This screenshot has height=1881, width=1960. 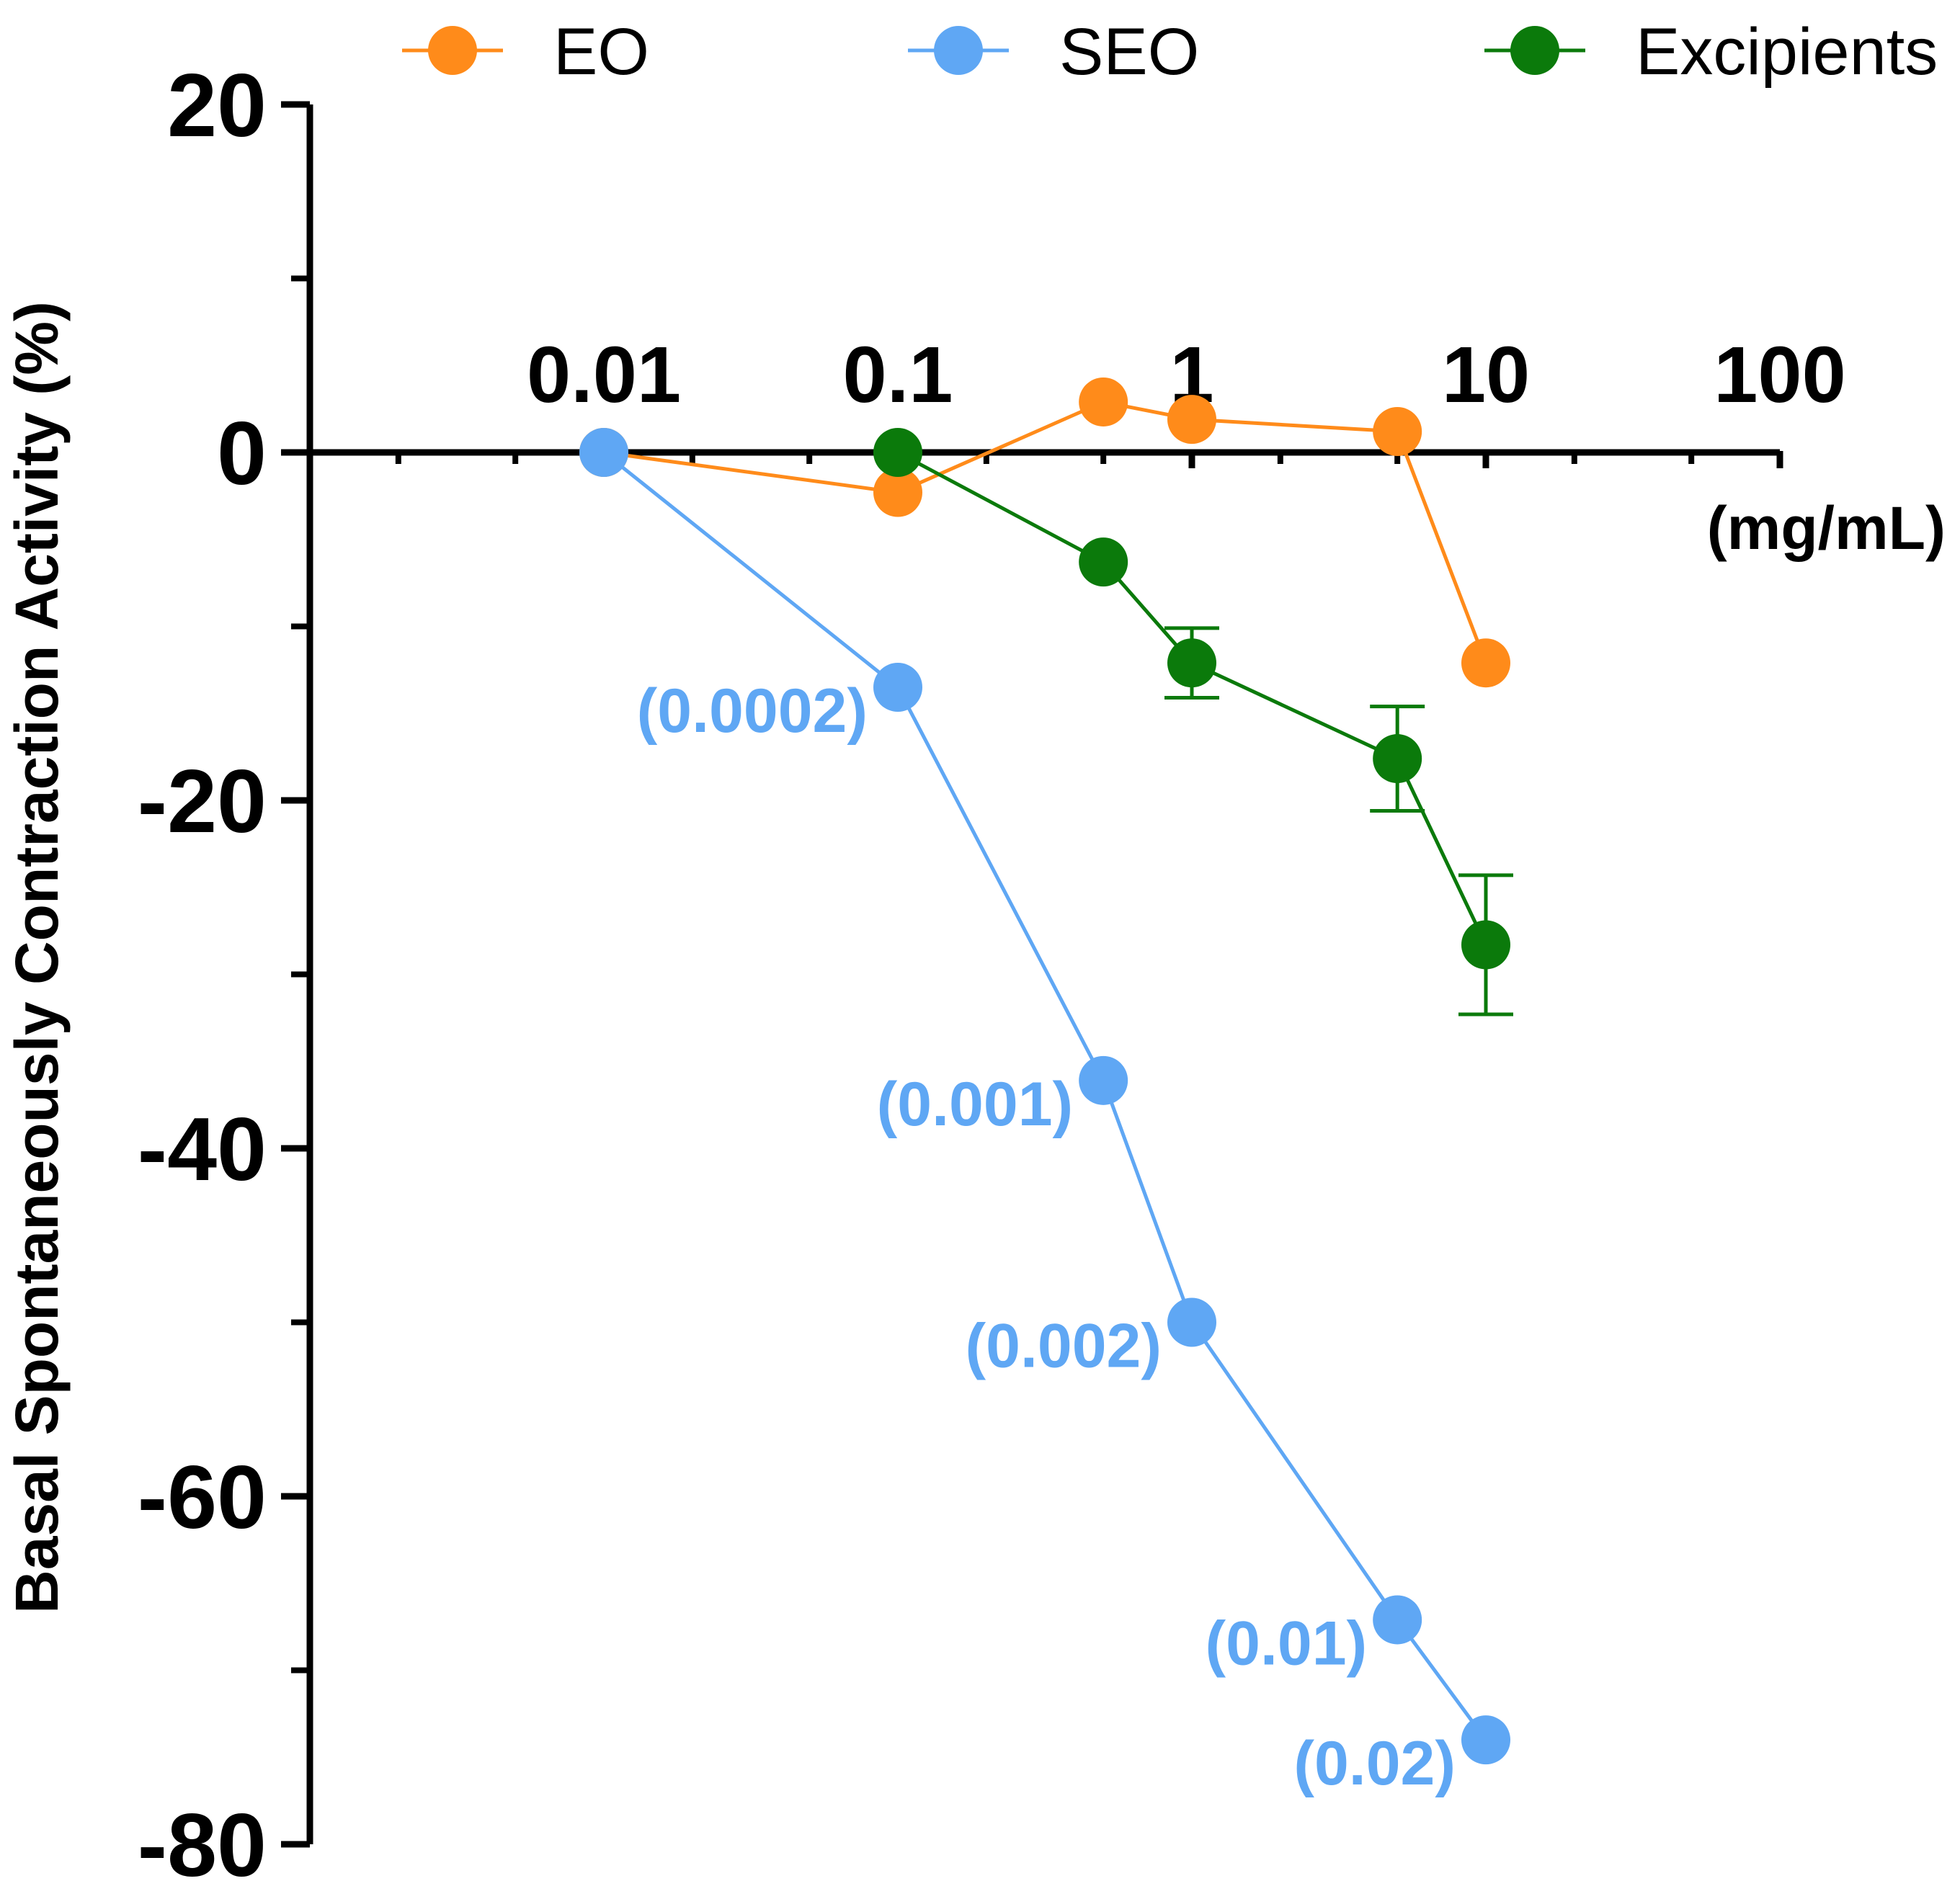 What do you see at coordinates (1287, 1643) in the screenshot?
I see `point-label: (0.01)` at bounding box center [1287, 1643].